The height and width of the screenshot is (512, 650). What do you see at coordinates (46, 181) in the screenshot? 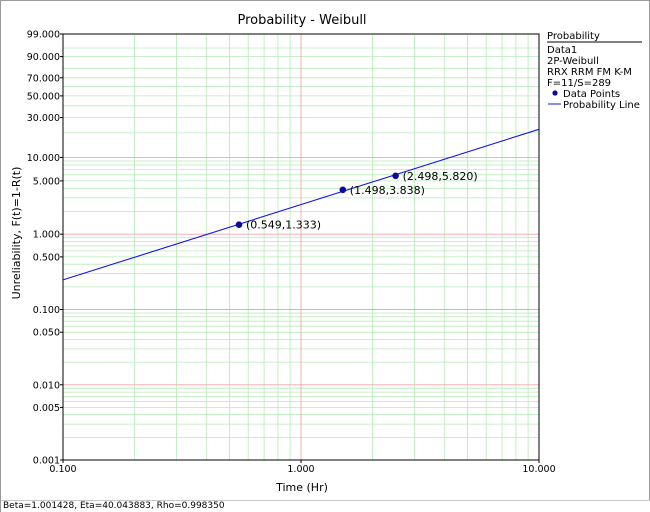
I see `y-tick-label: 5.000` at bounding box center [46, 181].